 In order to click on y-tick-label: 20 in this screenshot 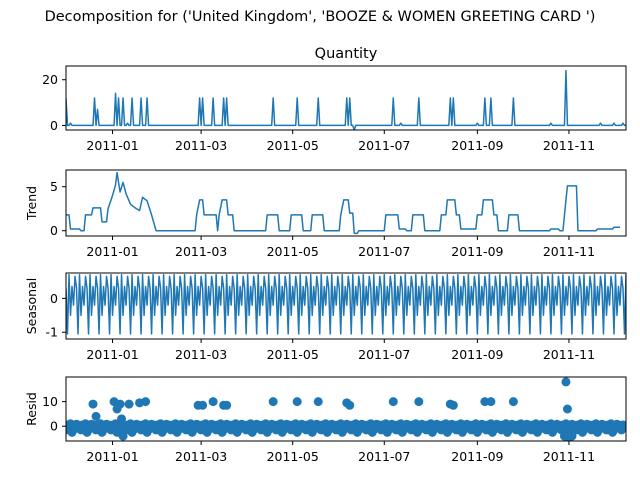, I will do `click(50, 79)`.